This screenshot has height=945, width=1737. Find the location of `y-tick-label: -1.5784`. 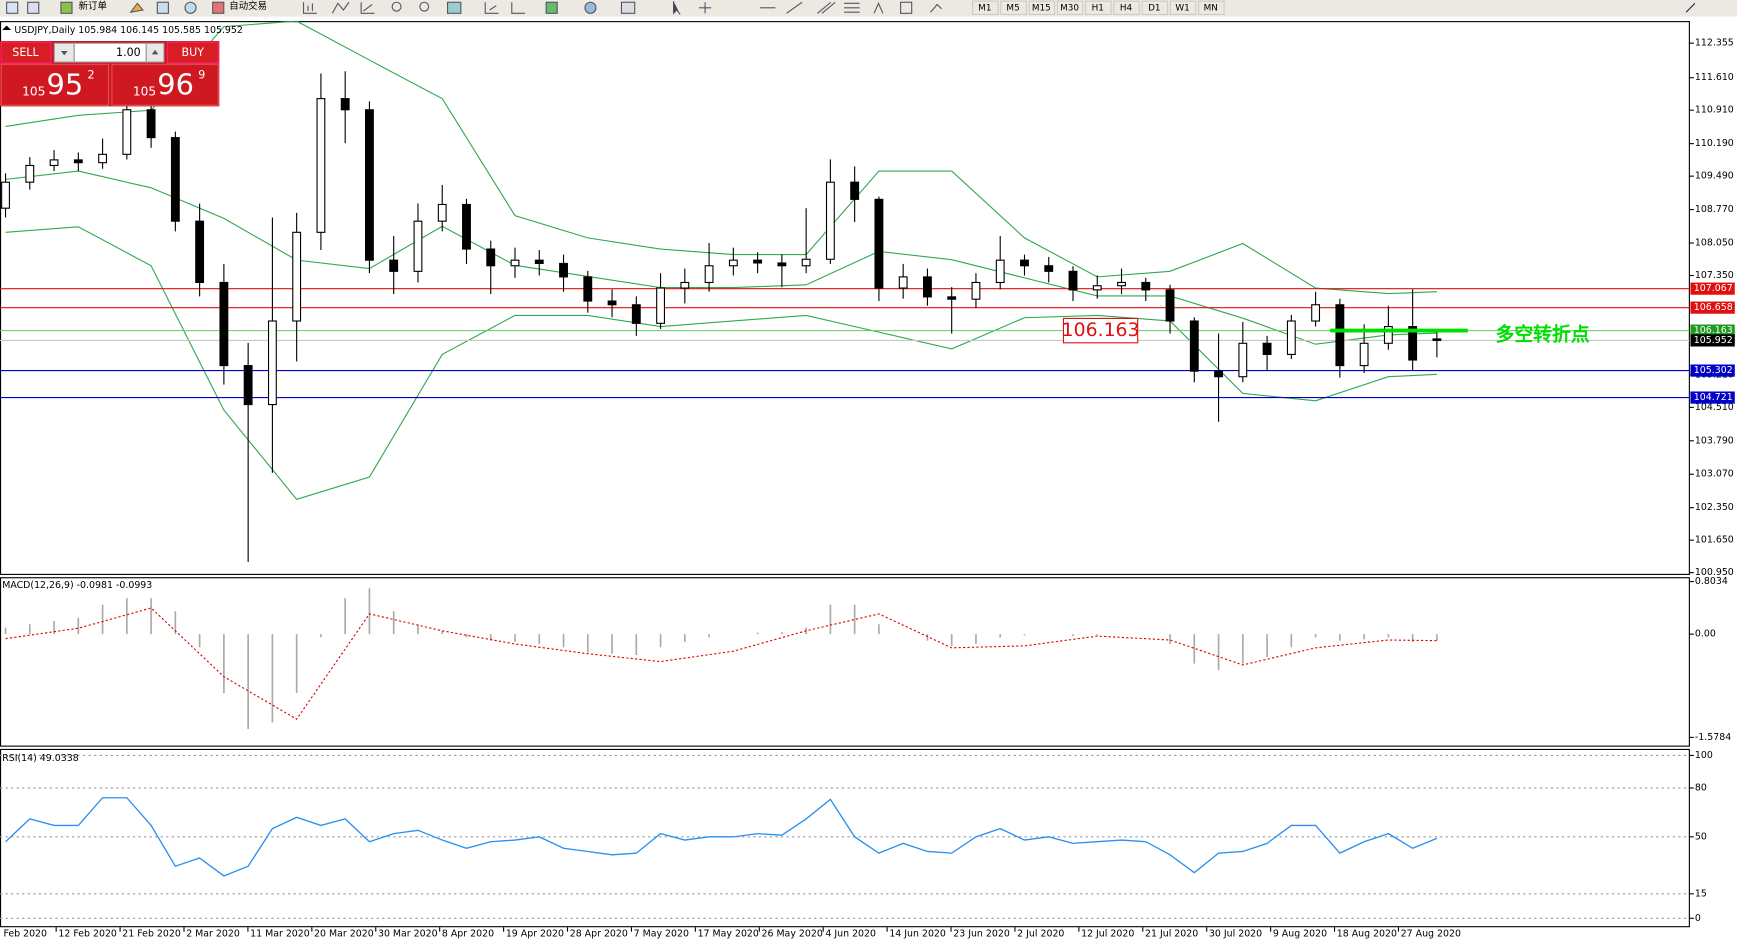

y-tick-label: -1.5784 is located at coordinates (1713, 737).